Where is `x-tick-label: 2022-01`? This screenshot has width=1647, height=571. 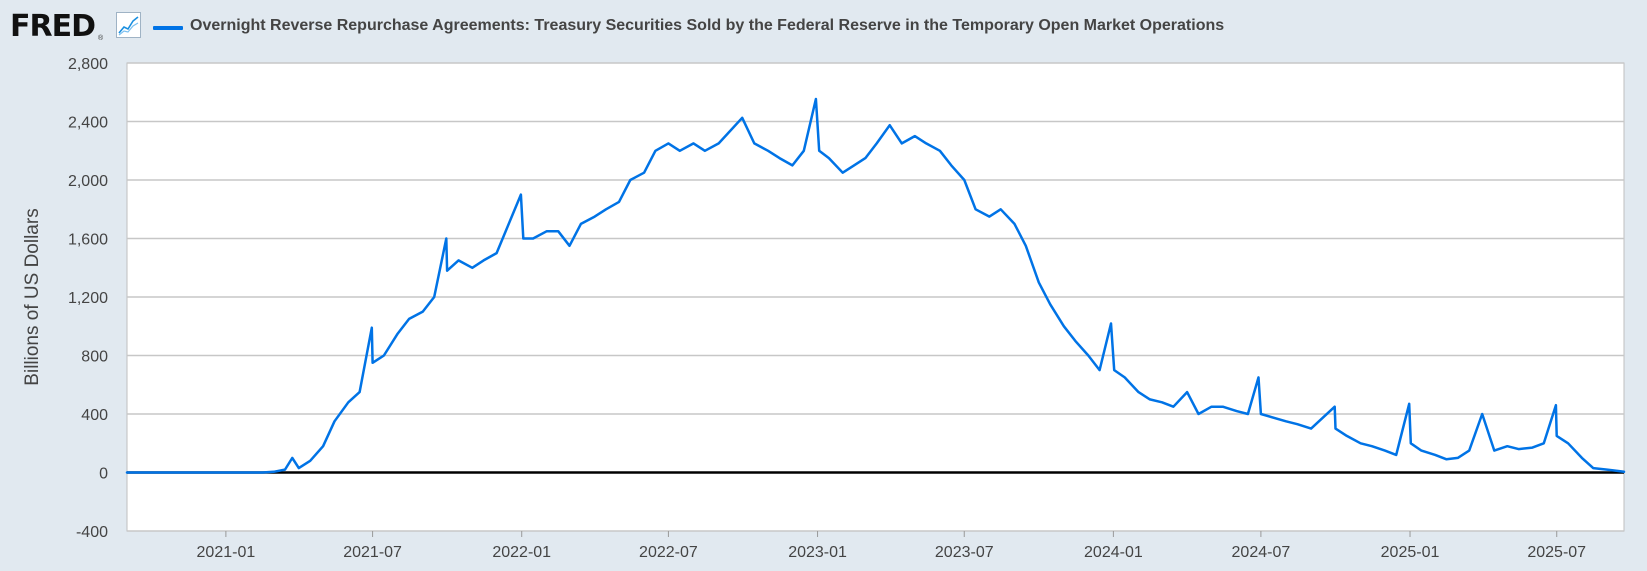
x-tick-label: 2022-01 is located at coordinates (521, 552).